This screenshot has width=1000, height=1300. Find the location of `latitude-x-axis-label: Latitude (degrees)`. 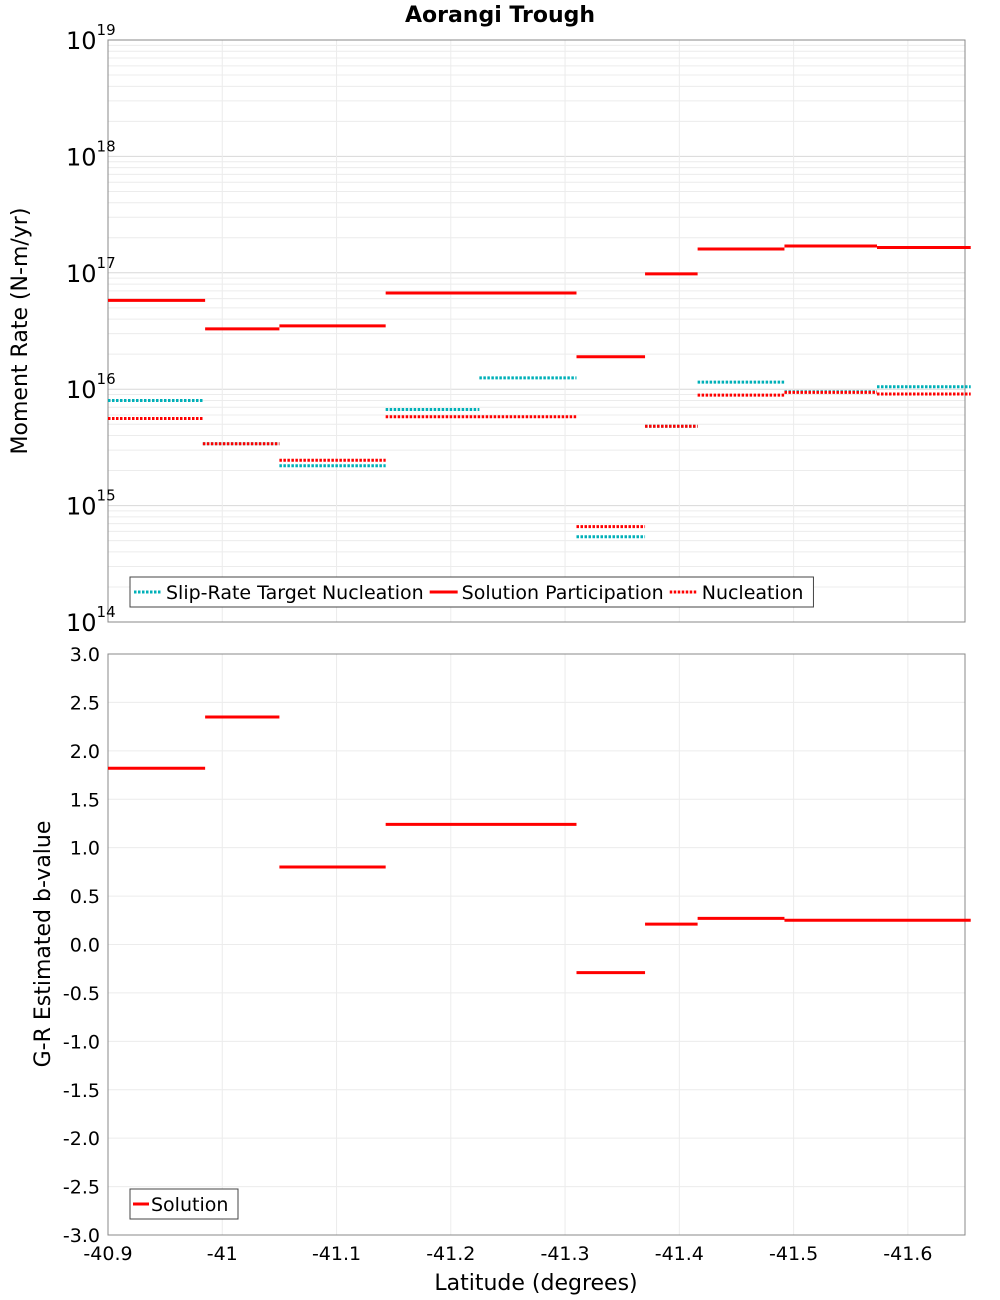

latitude-x-axis-label: Latitude (degrees) is located at coordinates (535, 1283).